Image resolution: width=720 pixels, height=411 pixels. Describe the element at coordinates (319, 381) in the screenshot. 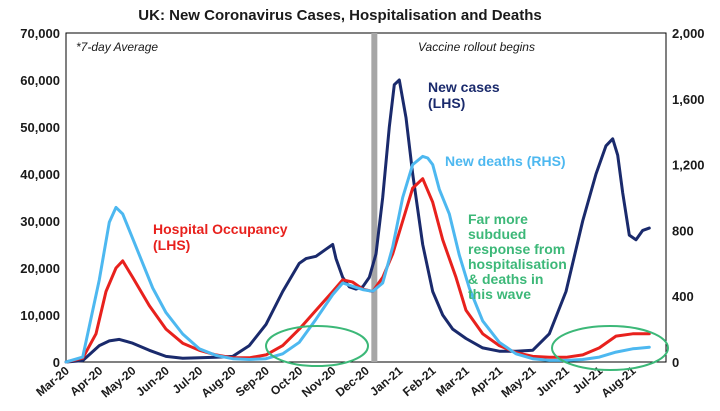

I see `x-tick-label: Nov-20` at that location.